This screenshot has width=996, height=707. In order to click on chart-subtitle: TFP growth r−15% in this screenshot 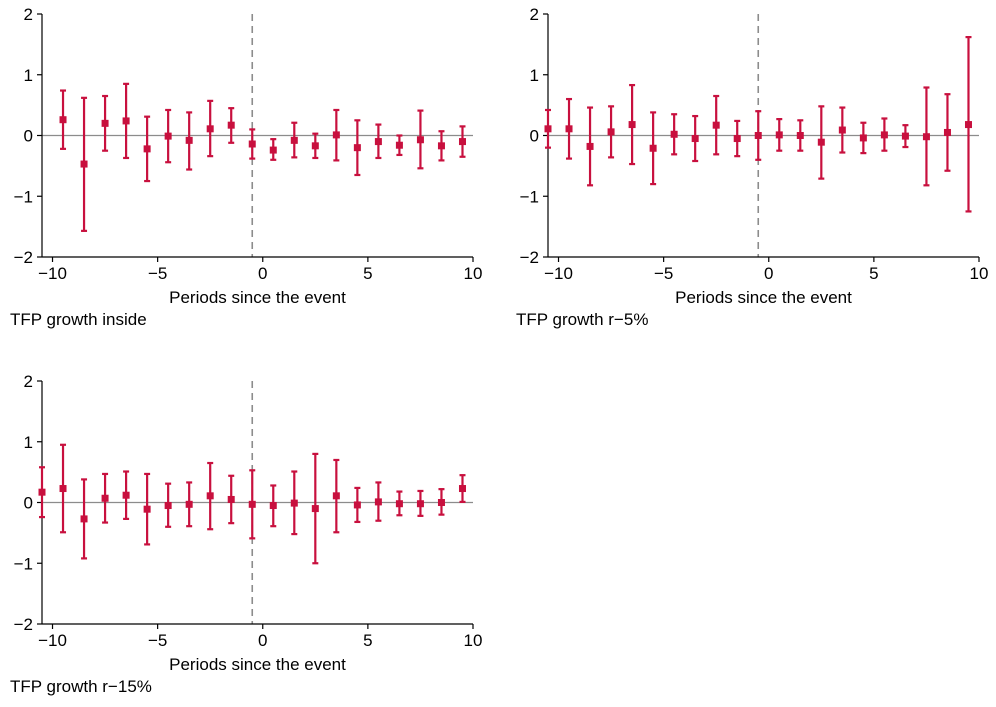, I will do `click(81, 686)`.